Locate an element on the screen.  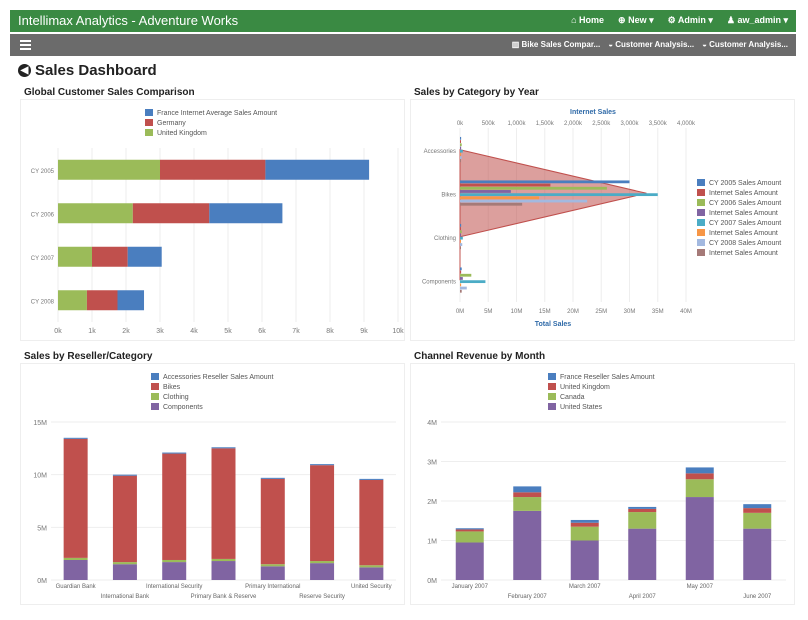
back-arrow-icon: ◀ is located at coordinates (24, 70).